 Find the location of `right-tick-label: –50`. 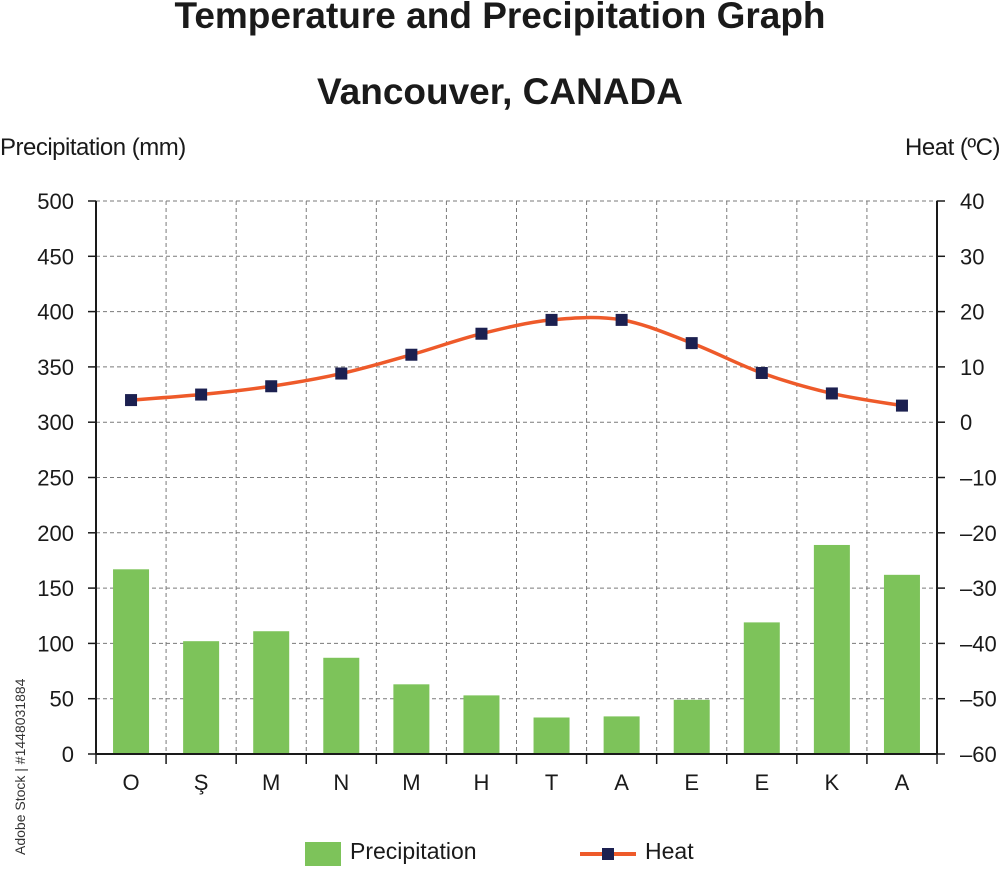

right-tick-label: –50 is located at coordinates (978, 699).